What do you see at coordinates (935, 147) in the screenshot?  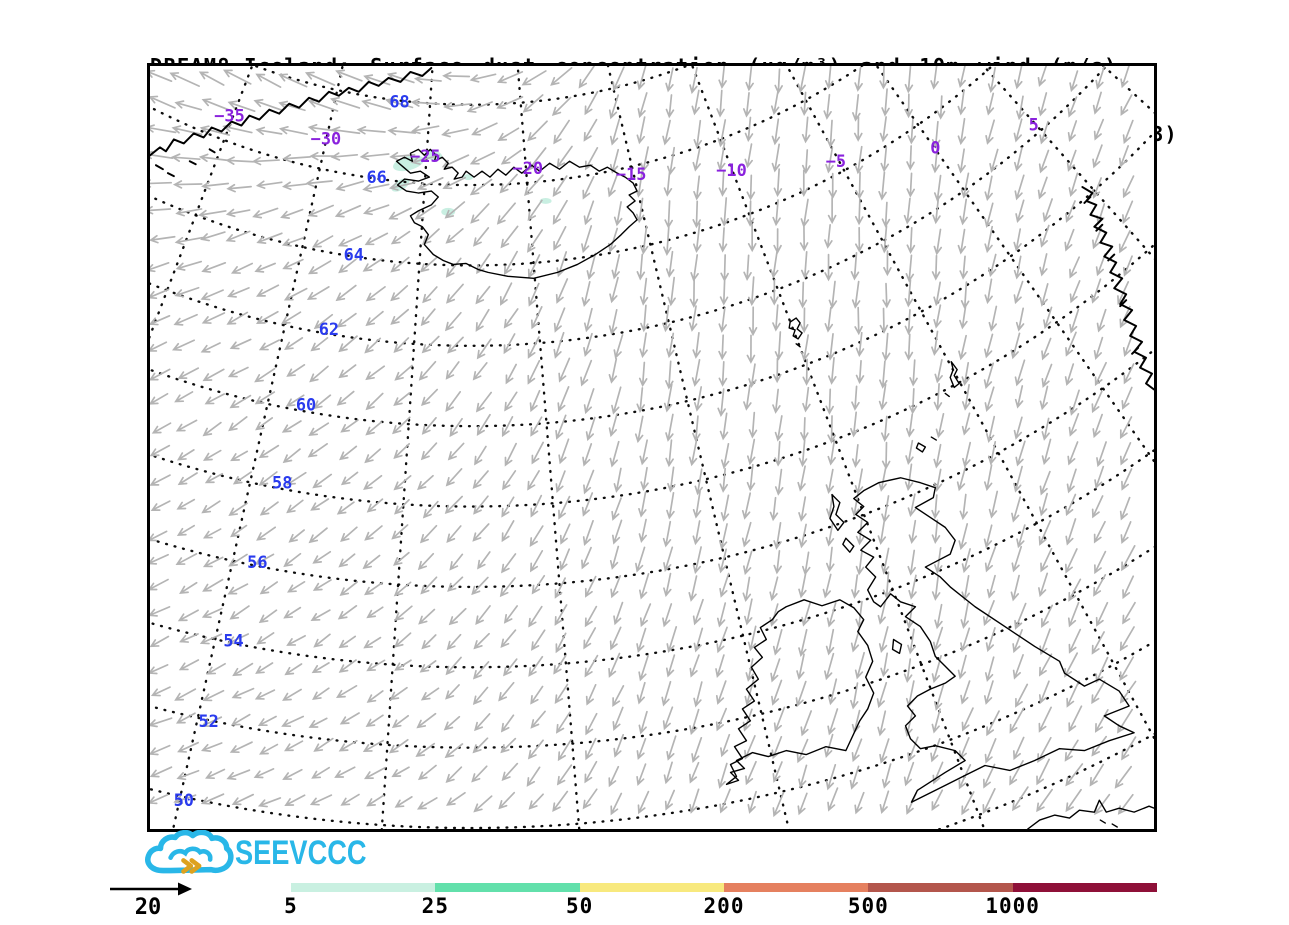 I see `longitude-label: 0` at bounding box center [935, 147].